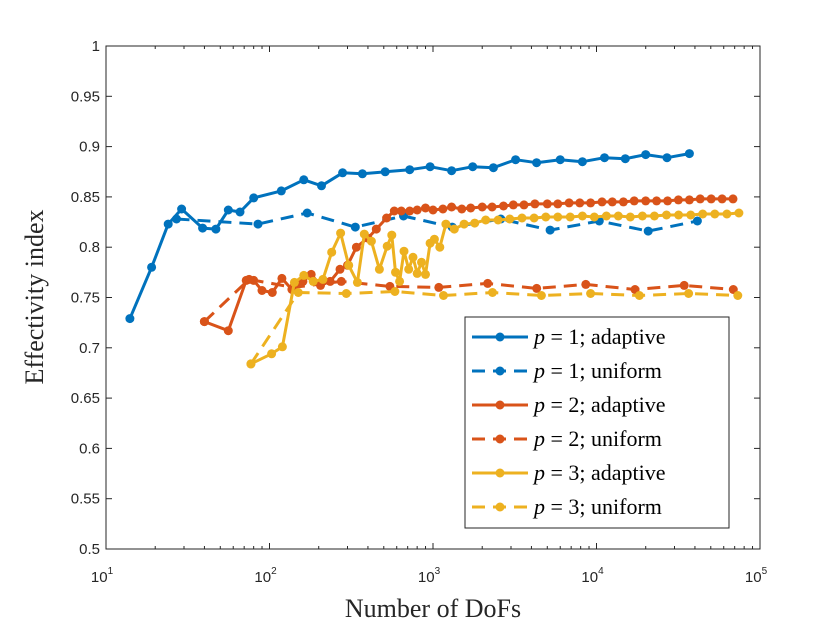  I want to click on y-tick-label: 0.65, so click(85, 398).